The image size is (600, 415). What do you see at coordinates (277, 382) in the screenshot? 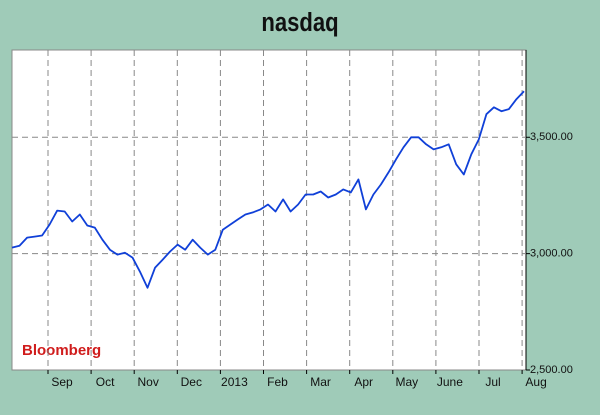
I see `x-tick-label: Feb` at bounding box center [277, 382].